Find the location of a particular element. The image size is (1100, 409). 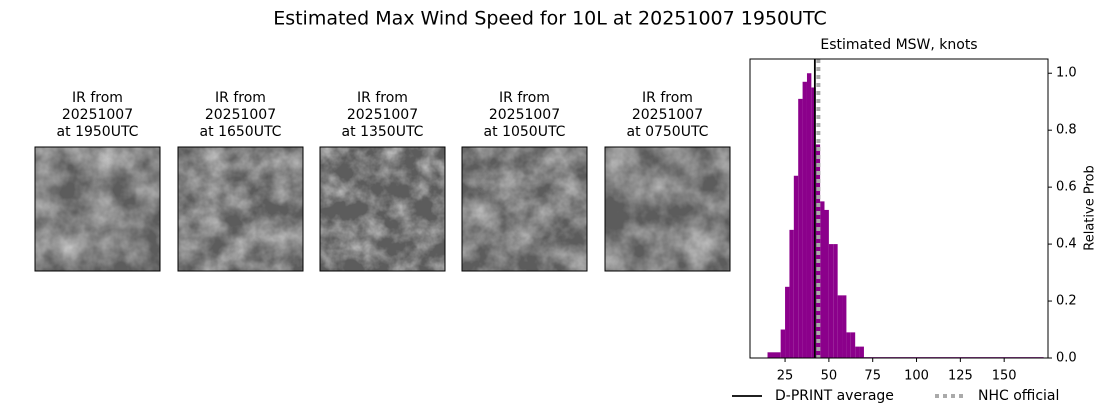

legend-label: D-PRINT average is located at coordinates (834, 396).